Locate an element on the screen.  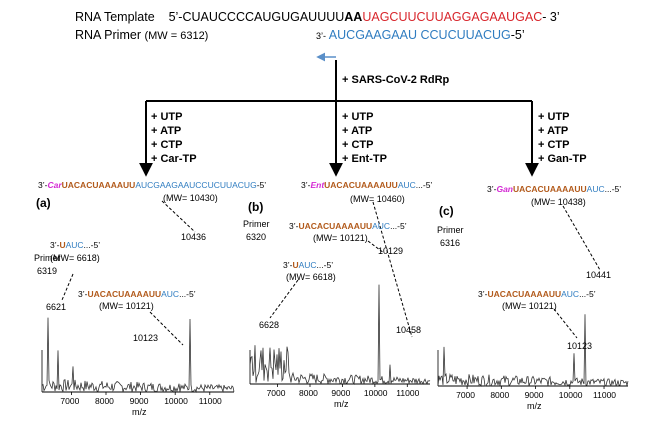
x-tick-label: 9000 is located at coordinates (534, 395).